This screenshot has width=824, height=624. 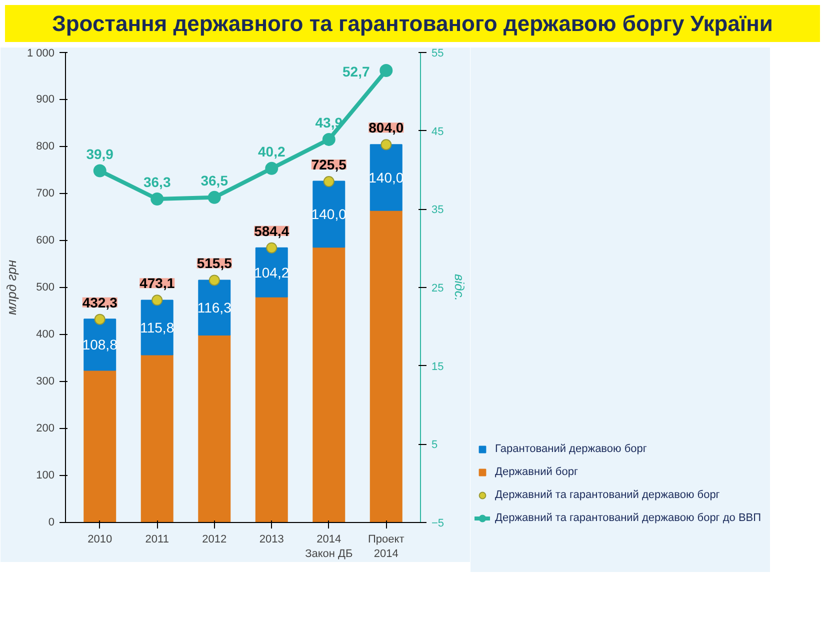 What do you see at coordinates (45, 288) in the screenshot?
I see `y-tick-label: 500` at bounding box center [45, 288].